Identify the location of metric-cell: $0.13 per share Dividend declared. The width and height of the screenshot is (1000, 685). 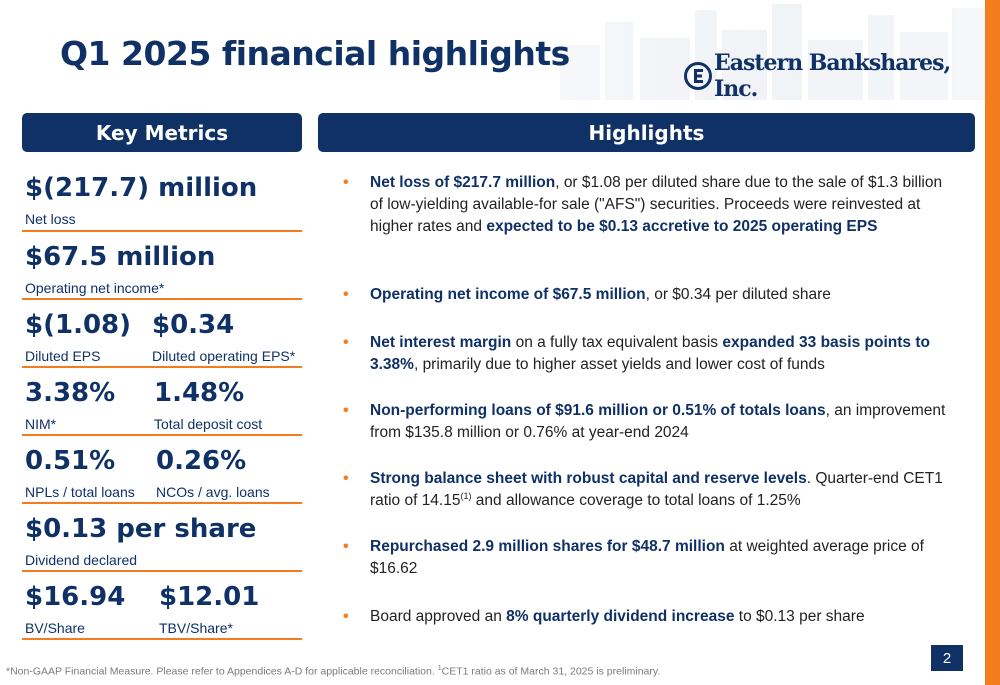
(140, 536).